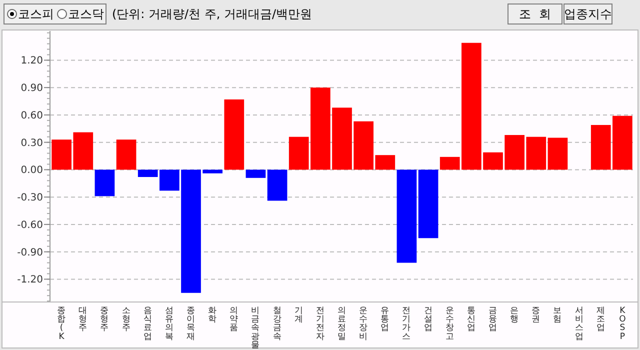  What do you see at coordinates (86, 14) in the screenshot?
I see `text: 코스닥` at bounding box center [86, 14].